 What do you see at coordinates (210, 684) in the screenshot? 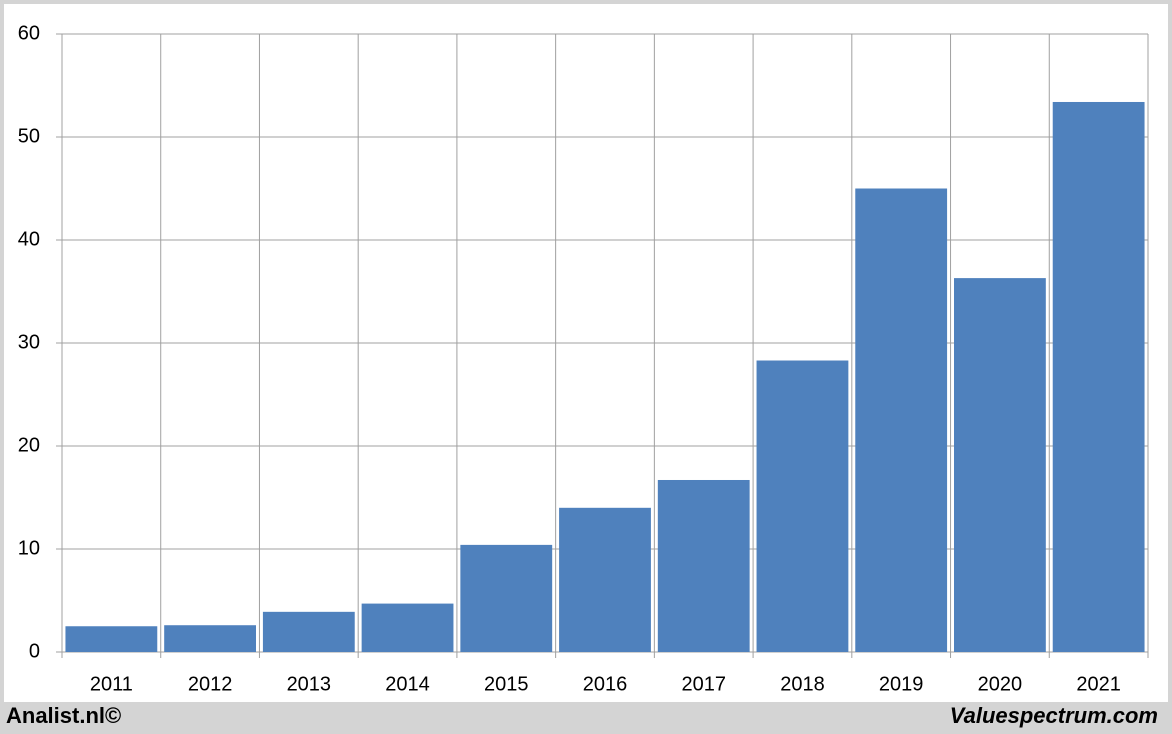
I see `x-tick-label: 2012` at bounding box center [210, 684].